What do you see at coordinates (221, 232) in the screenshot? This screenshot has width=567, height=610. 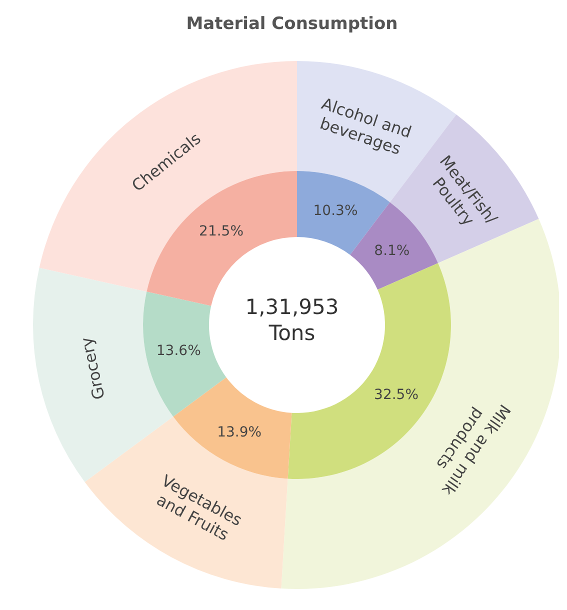 I see `data-label: 21.5%` at bounding box center [221, 232].